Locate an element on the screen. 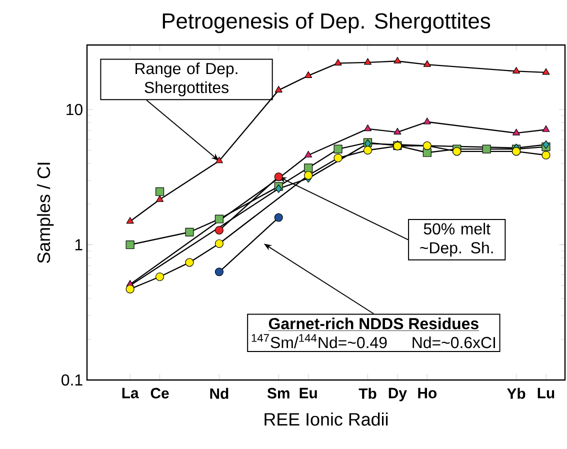  x-tick-label: Yb is located at coordinates (516, 393).